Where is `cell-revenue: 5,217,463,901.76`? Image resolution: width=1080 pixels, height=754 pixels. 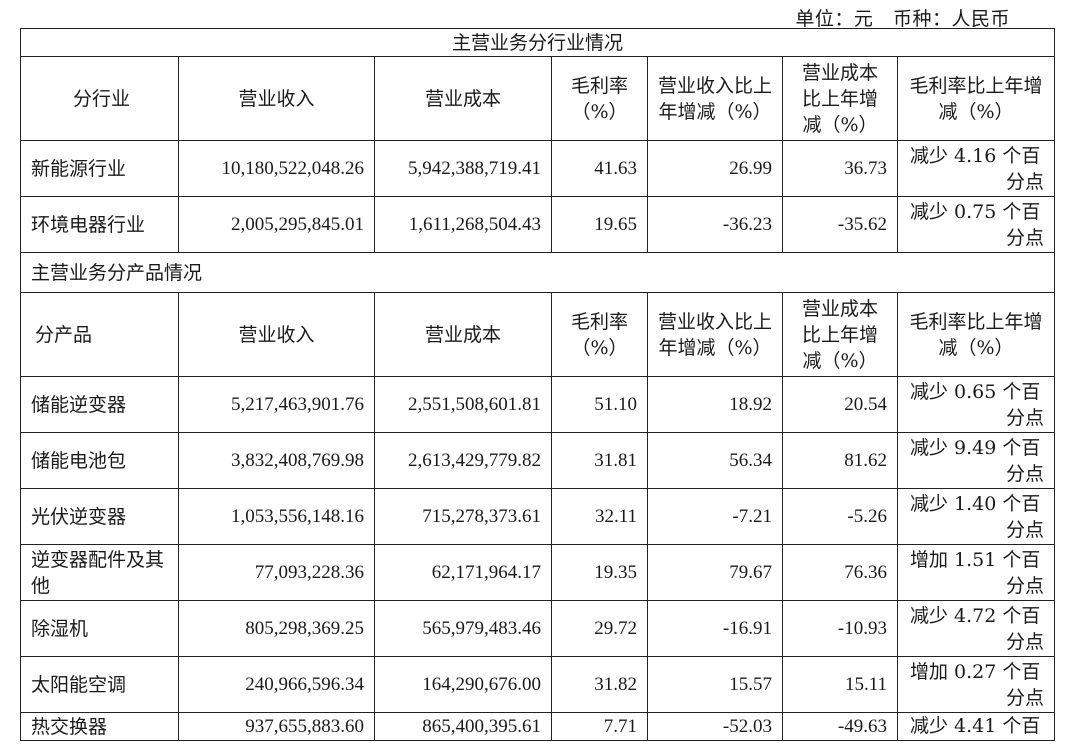 cell-revenue: 5,217,463,901.76 is located at coordinates (276, 404).